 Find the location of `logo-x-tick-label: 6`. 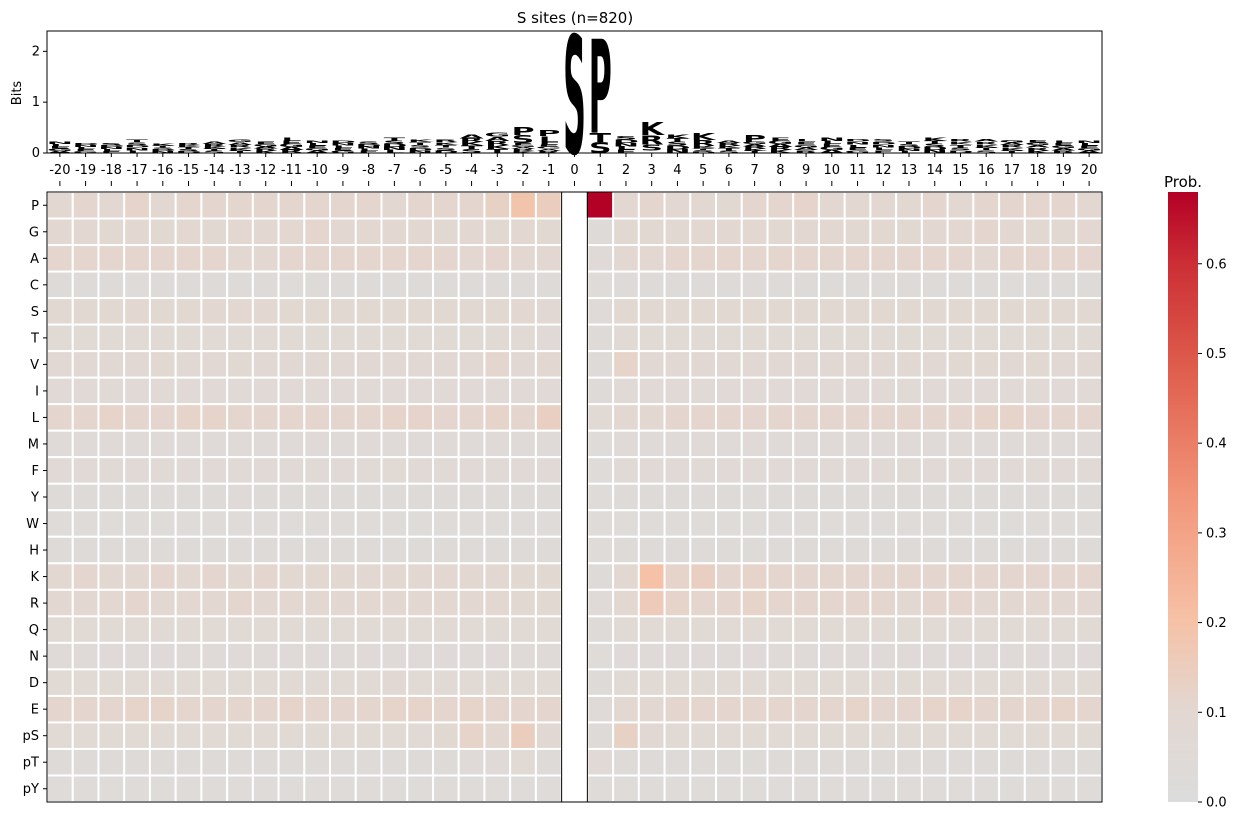

logo-x-tick-label: 6 is located at coordinates (729, 170).